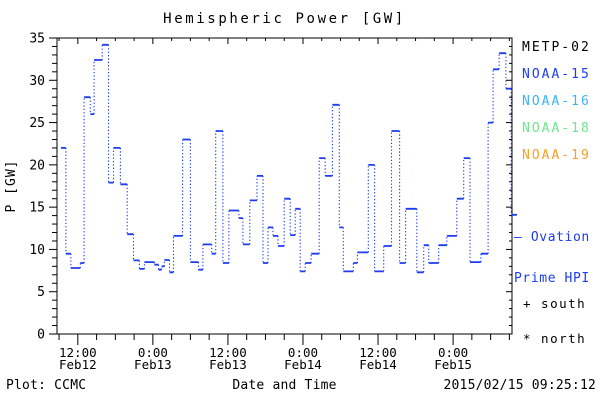 The image size is (600, 400). I want to click on north-marker-legend: * north, so click(555, 338).